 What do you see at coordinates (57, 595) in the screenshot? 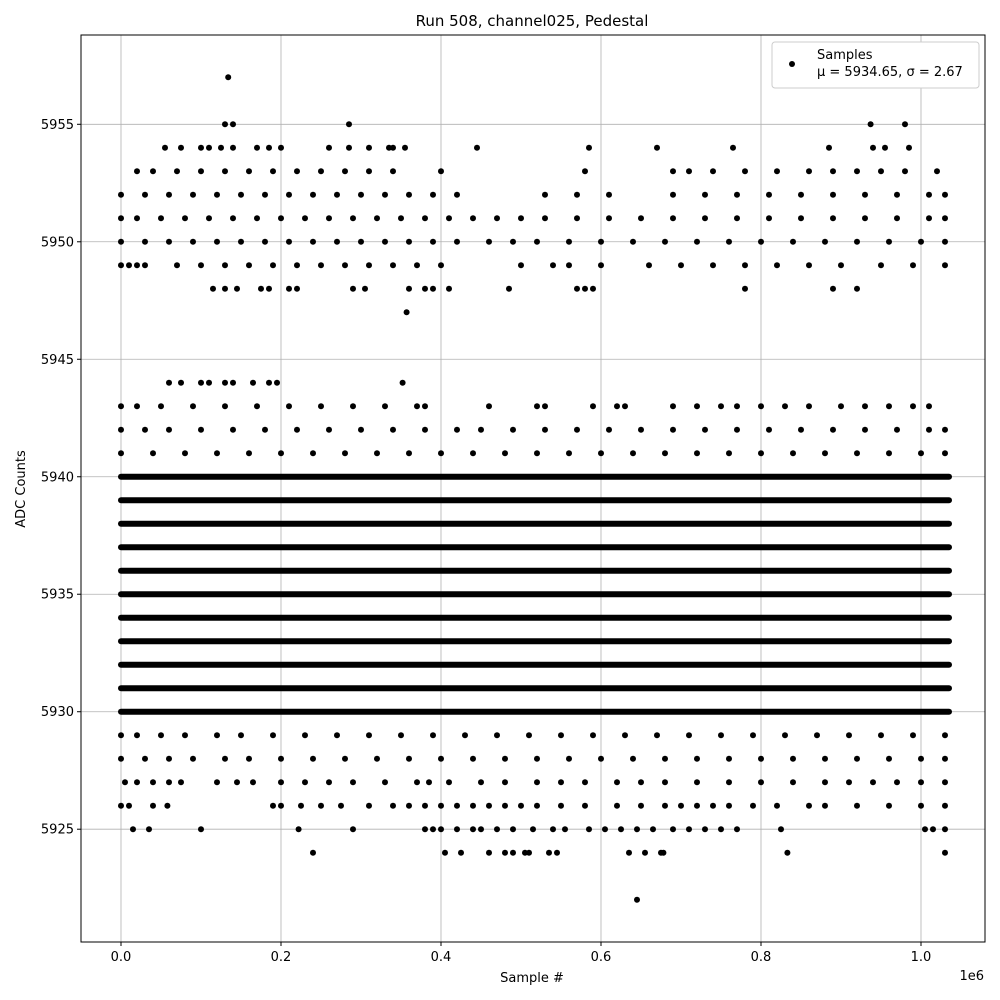
I see `y-tick-label: 5935` at bounding box center [57, 595].